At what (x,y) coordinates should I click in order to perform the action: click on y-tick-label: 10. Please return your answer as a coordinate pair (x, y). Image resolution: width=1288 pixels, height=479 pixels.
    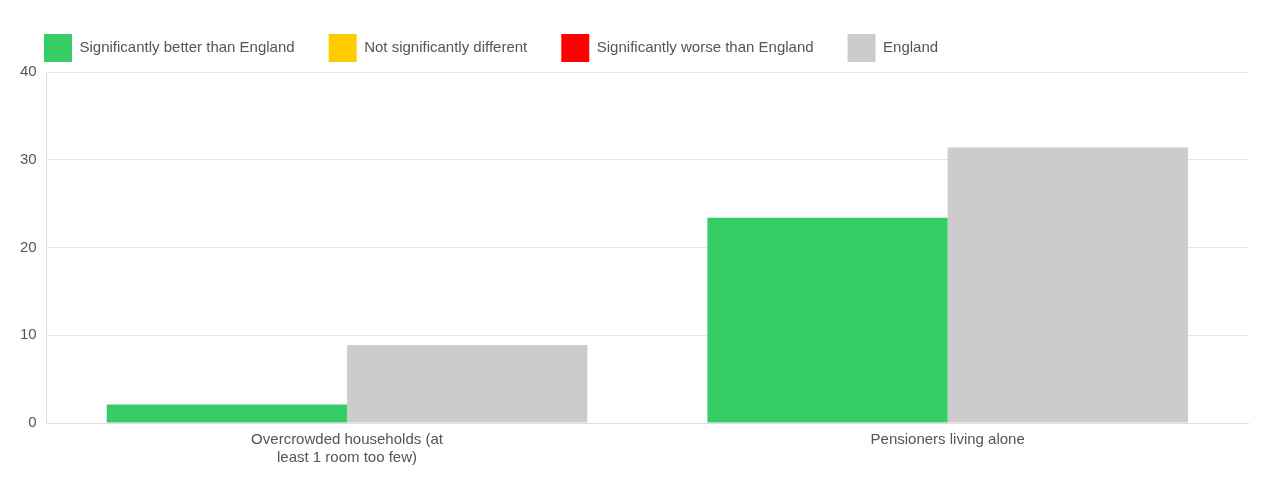
    Looking at the image, I should click on (28, 334).